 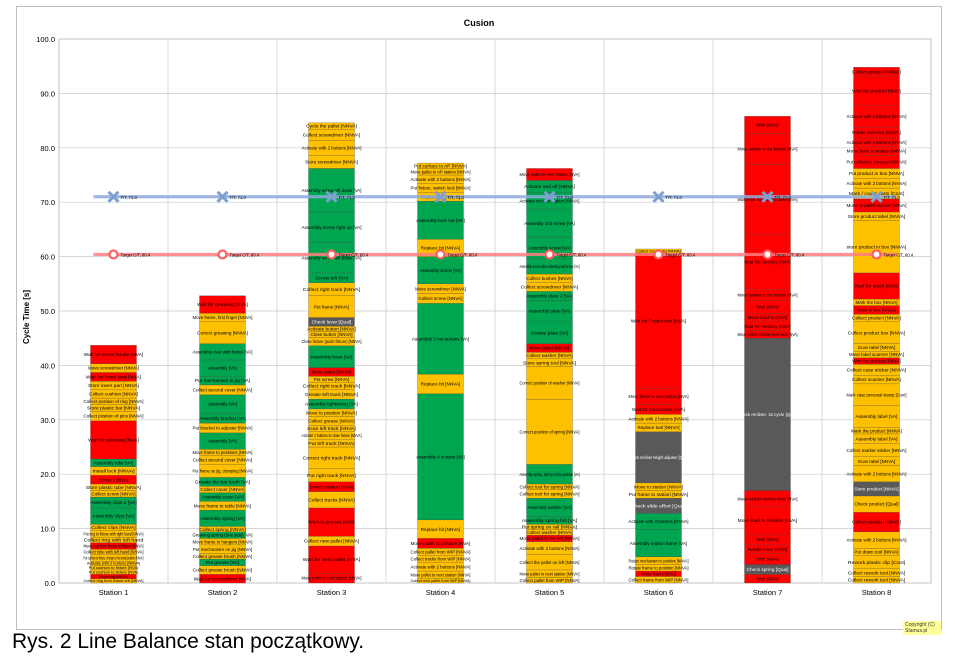 I want to click on segment-label: Store screwdriver [NNVA], so click(x=331, y=162).